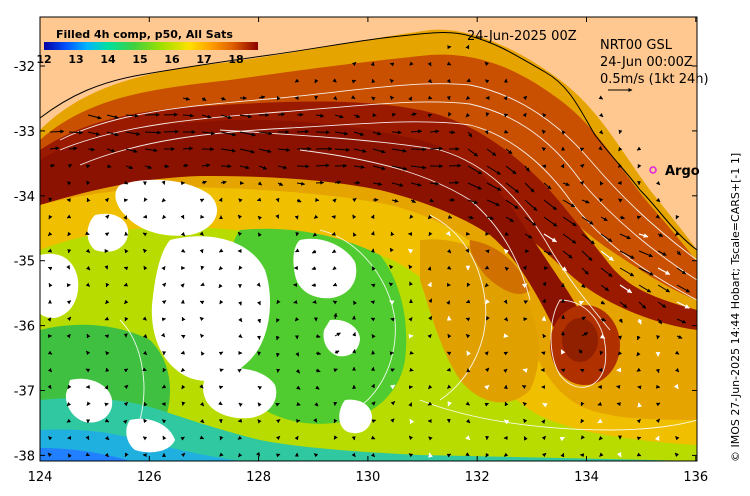 This screenshot has width=750, height=496. What do you see at coordinates (172, 59) in the screenshot?
I see `colorbar-tick-label: 16` at bounding box center [172, 59].